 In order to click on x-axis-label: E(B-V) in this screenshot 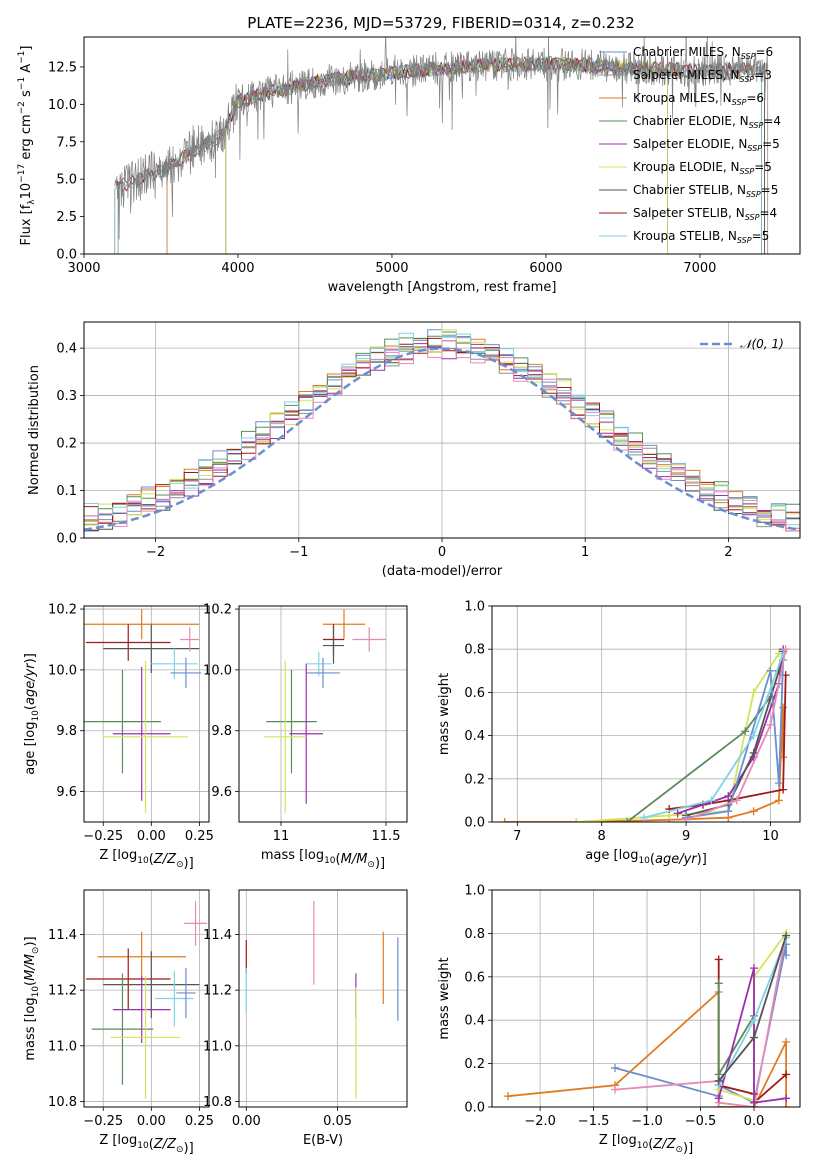, I will do `click(323, 1140)`.